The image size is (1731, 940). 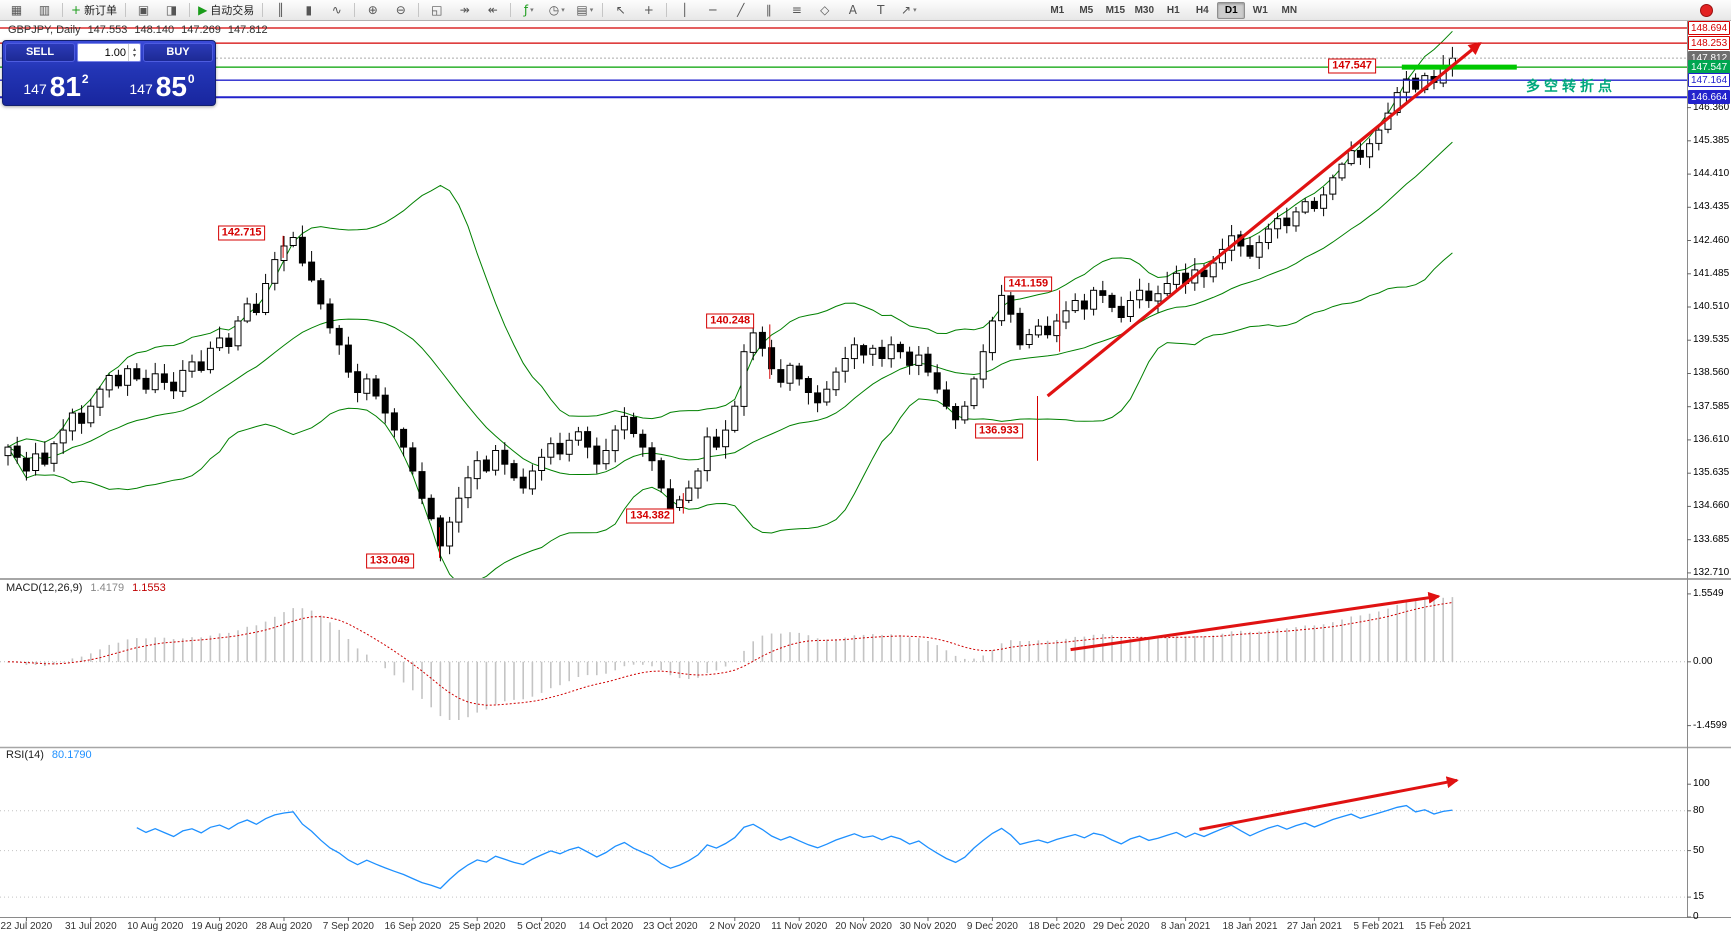 I want to click on data-window-icon: ▥, so click(x=44, y=10).